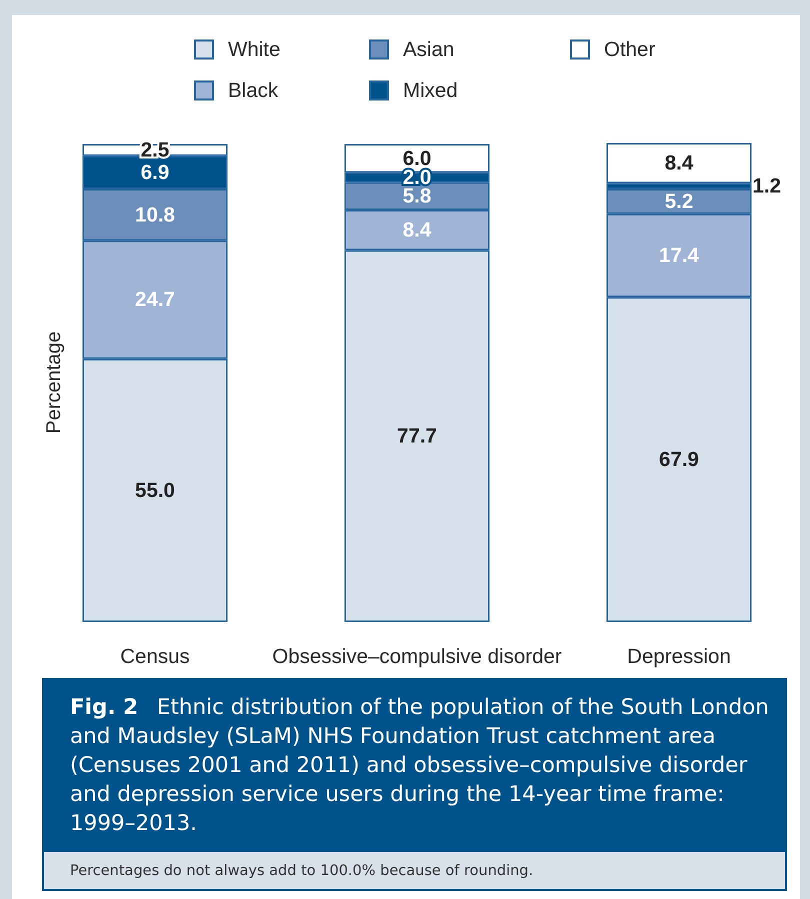 The width and height of the screenshot is (810, 899). What do you see at coordinates (417, 436) in the screenshot?
I see `data-label: 77.7` at bounding box center [417, 436].